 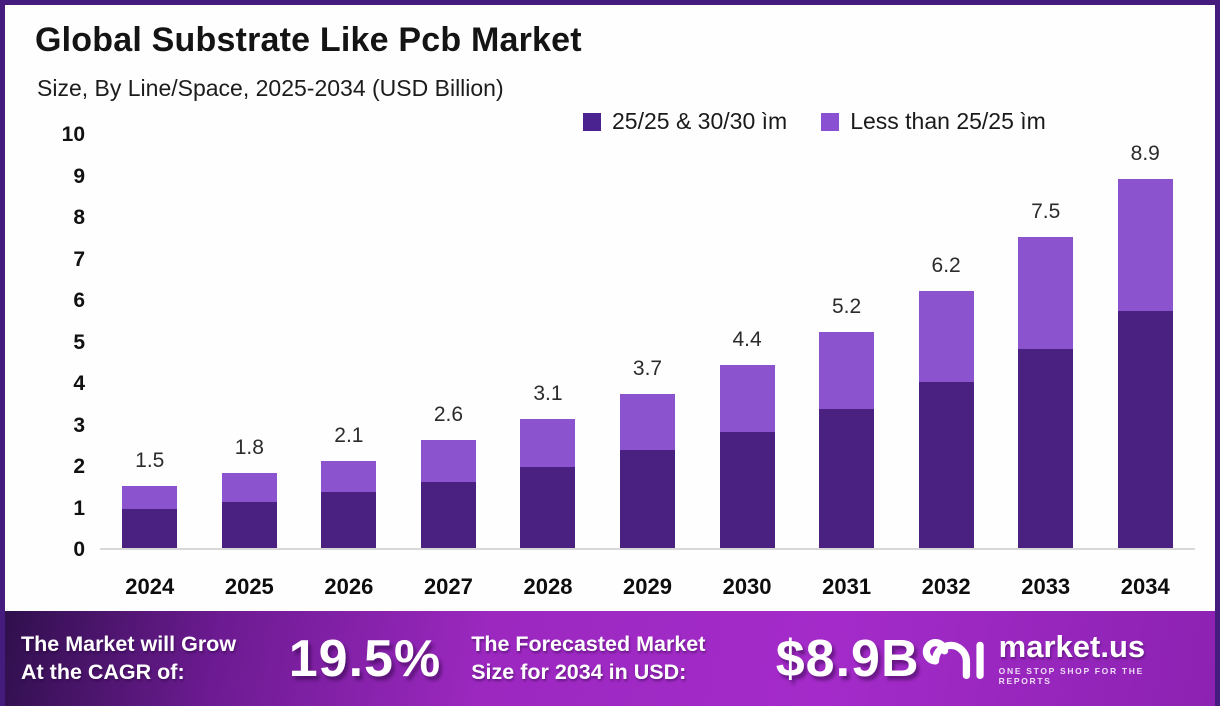 What do you see at coordinates (349, 367) in the screenshot?
I see `bar-column-2026: 2.1 2026` at bounding box center [349, 367].